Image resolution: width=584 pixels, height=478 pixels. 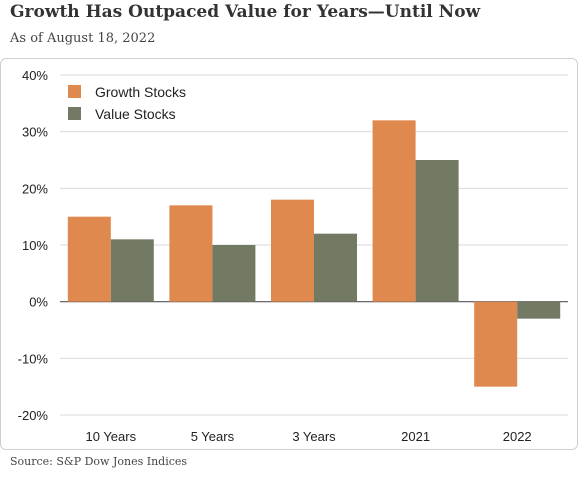 What do you see at coordinates (33, 358) in the screenshot?
I see `y-tick-label: -10%` at bounding box center [33, 358].